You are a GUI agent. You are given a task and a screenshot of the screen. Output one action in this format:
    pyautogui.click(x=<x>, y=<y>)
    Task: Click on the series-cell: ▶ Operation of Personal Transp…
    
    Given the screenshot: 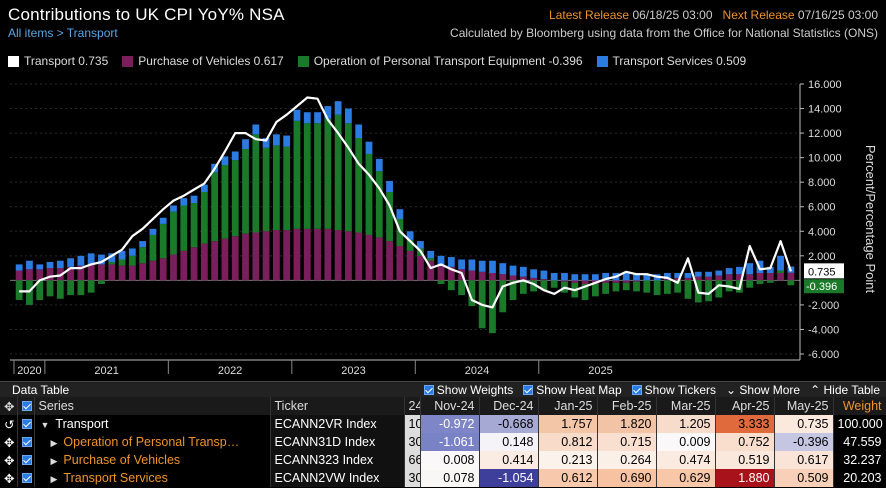 What is the action you would take?
    pyautogui.click(x=152, y=442)
    